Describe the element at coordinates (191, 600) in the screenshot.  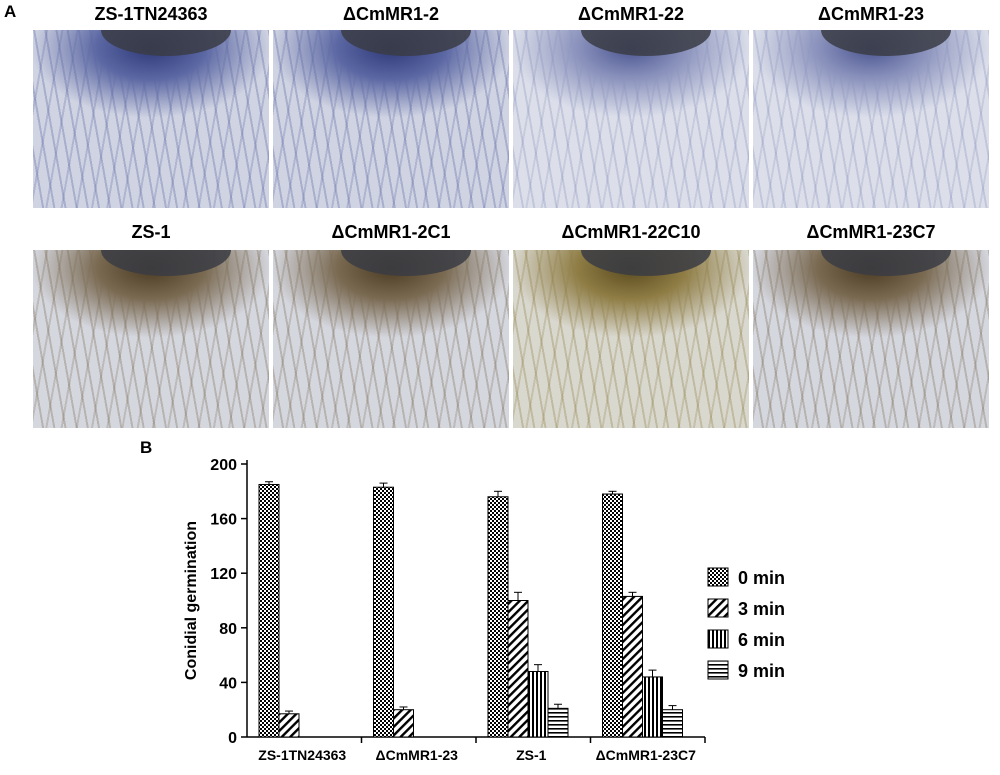
I see `y-axis-label: Conidial germination` at that location.